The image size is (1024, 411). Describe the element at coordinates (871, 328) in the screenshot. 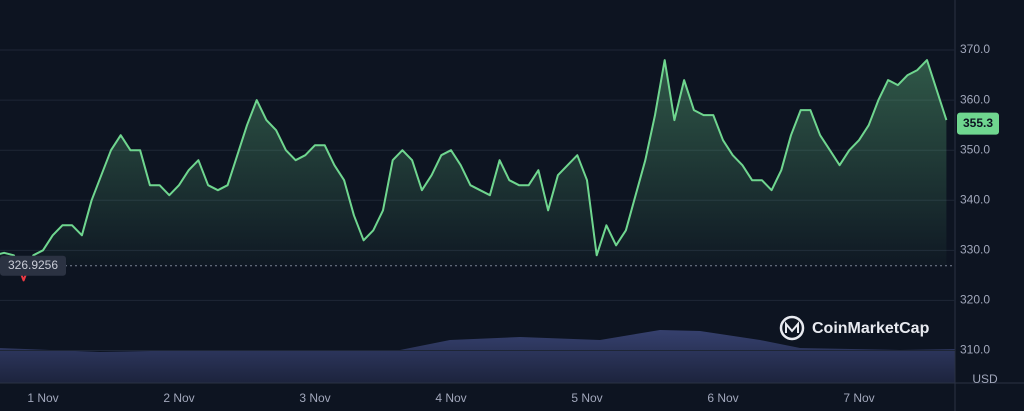

I see `watermark-text: CoinMarketCap` at that location.